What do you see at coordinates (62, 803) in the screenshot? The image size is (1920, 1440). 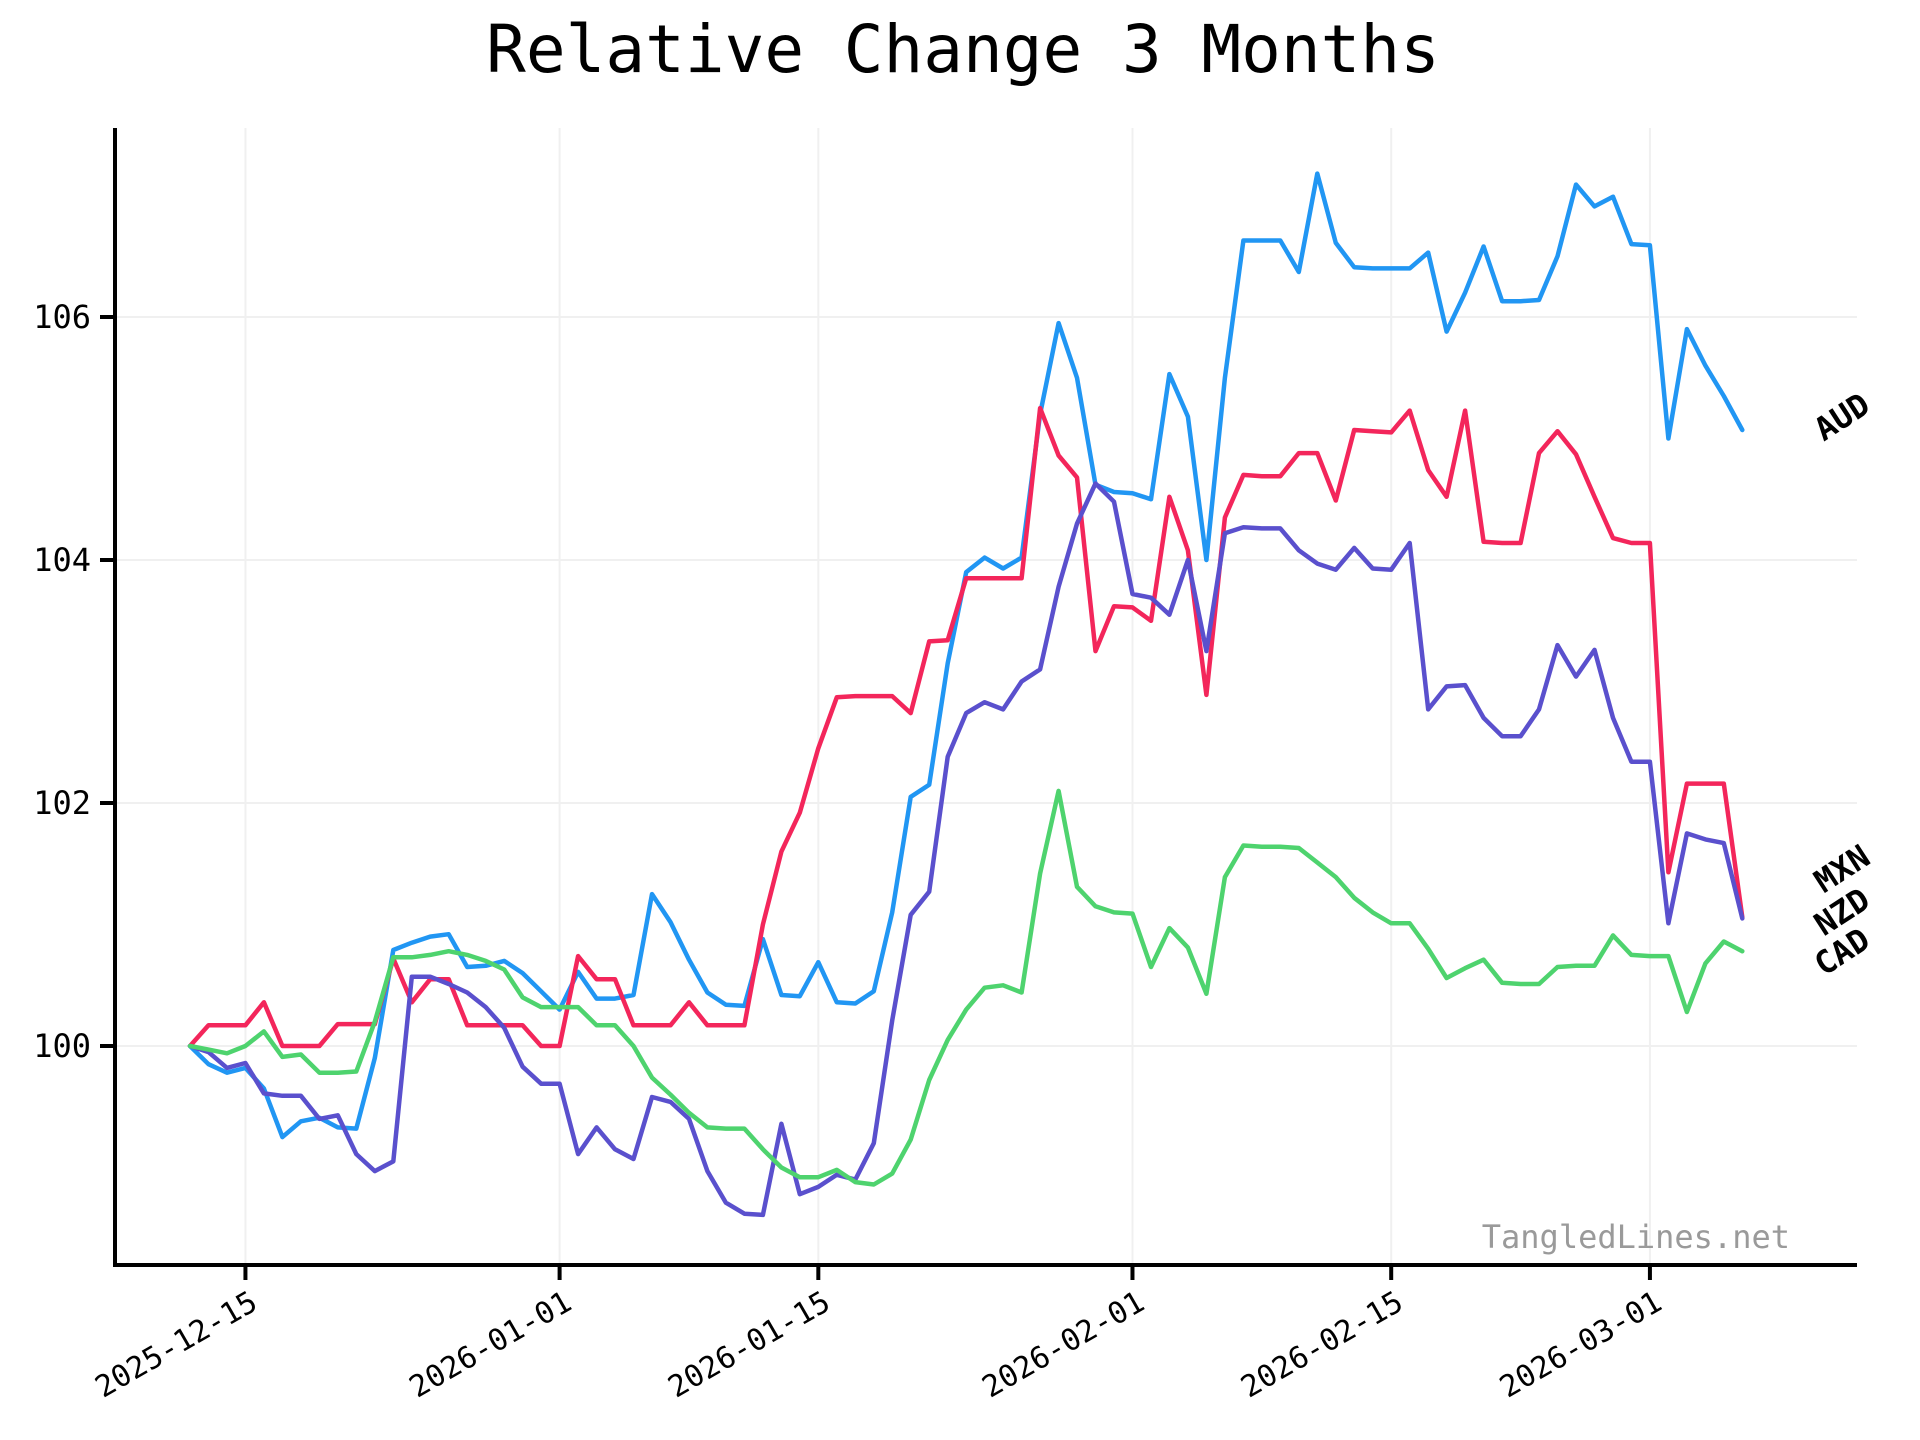 I see `y-tick-label-102: 102` at bounding box center [62, 803].